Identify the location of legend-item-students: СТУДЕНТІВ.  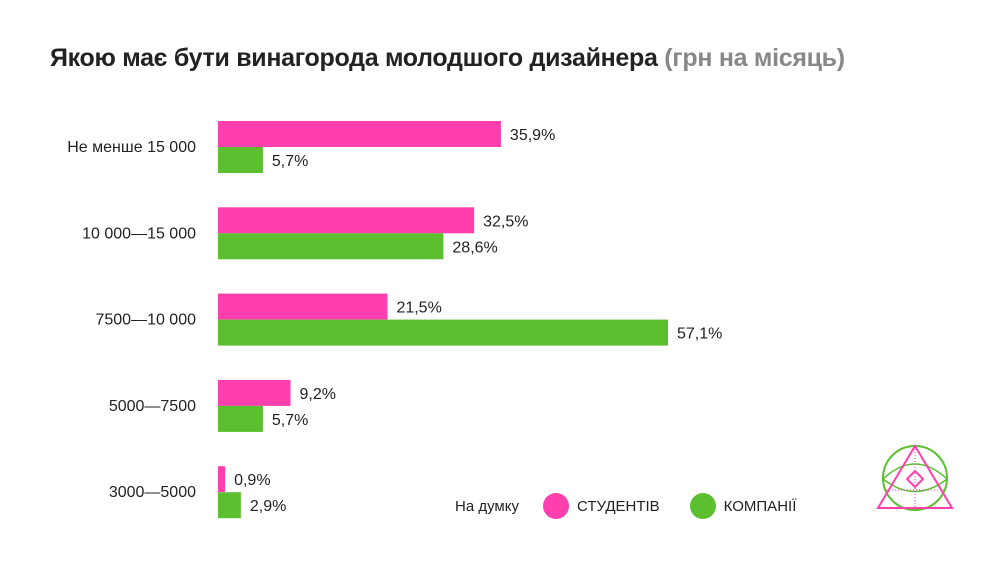
(601, 506).